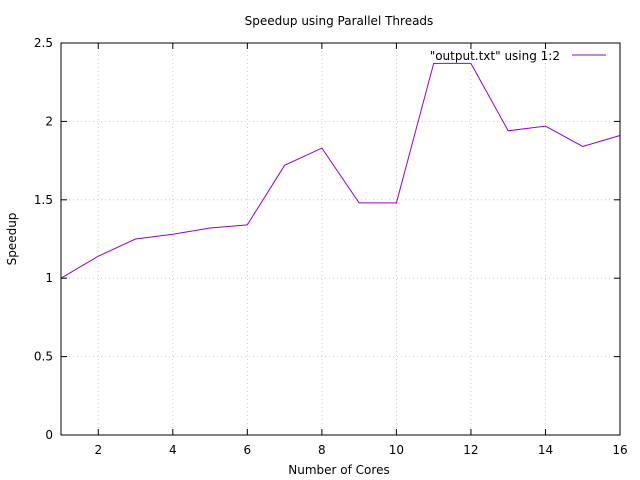 This screenshot has width=640, height=480. What do you see at coordinates (470, 450) in the screenshot?
I see `x-tick-label: 12` at bounding box center [470, 450].